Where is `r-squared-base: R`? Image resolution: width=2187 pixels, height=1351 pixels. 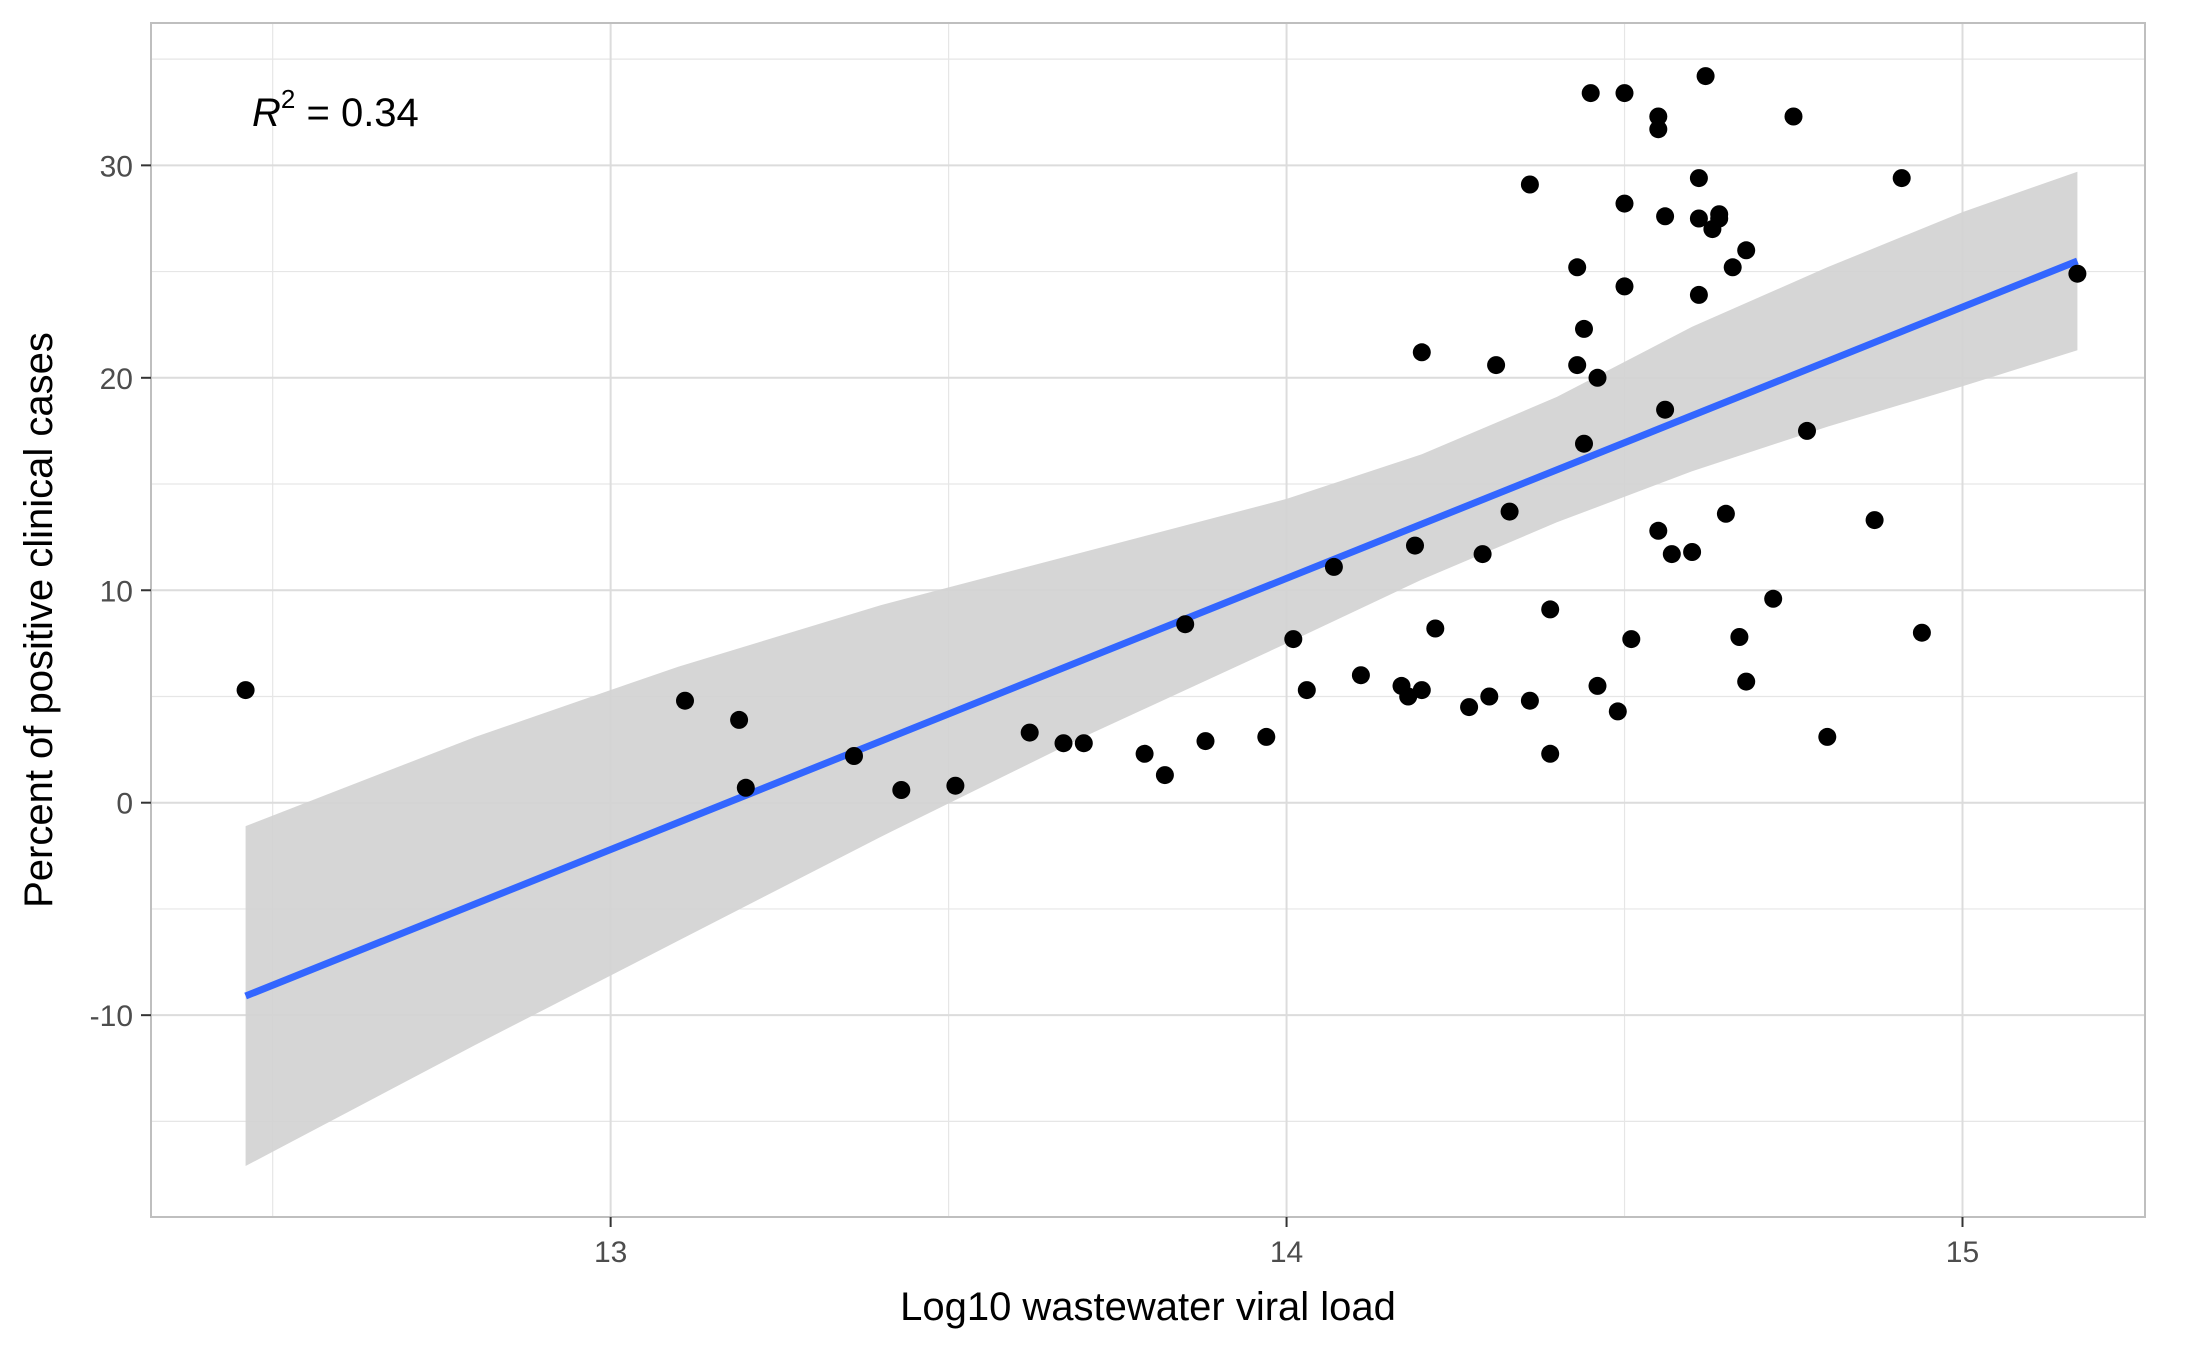
r-squared-base: R is located at coordinates (266, 113).